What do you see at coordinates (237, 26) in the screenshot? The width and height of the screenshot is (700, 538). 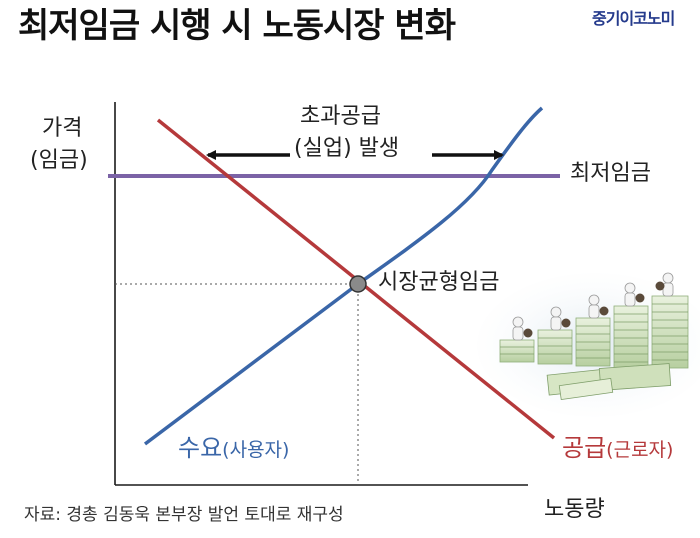 I see `page-title: 최저임금 시행 시 노동시장 변화` at bounding box center [237, 26].